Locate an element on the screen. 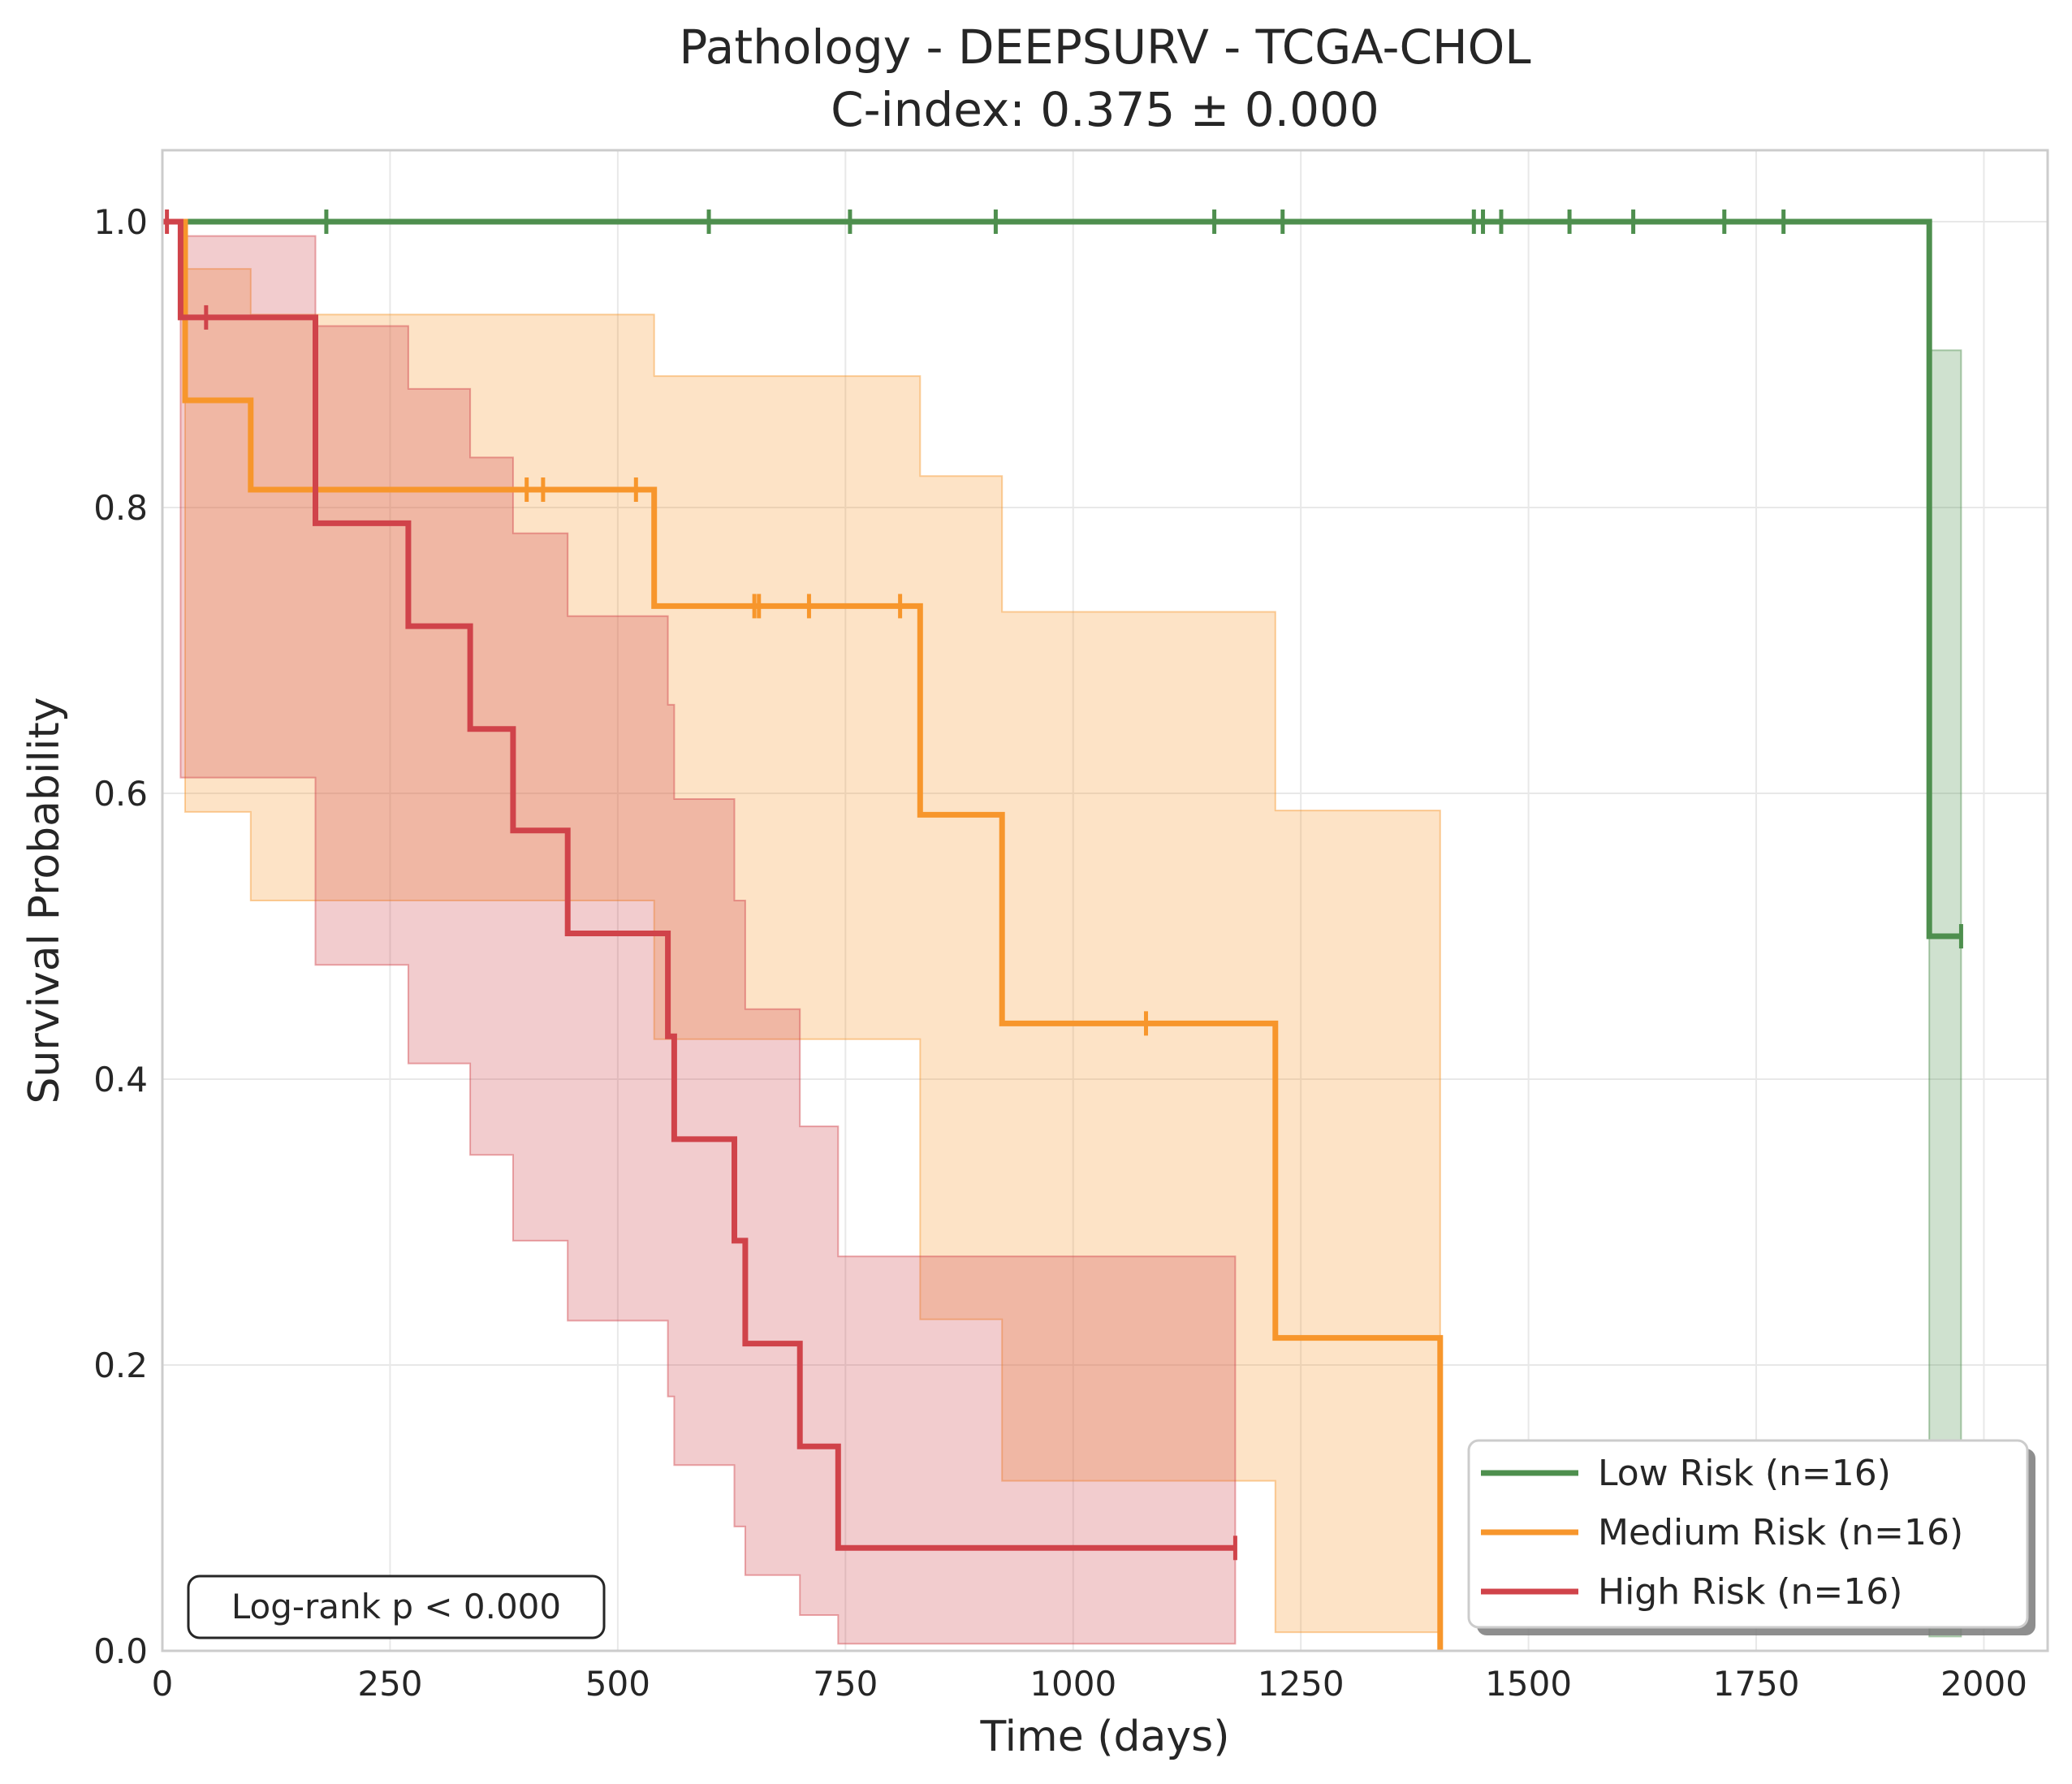 This screenshot has width=2072, height=1784. logrank-annotation: Log-rank p < 0.000 is located at coordinates (396, 1606).